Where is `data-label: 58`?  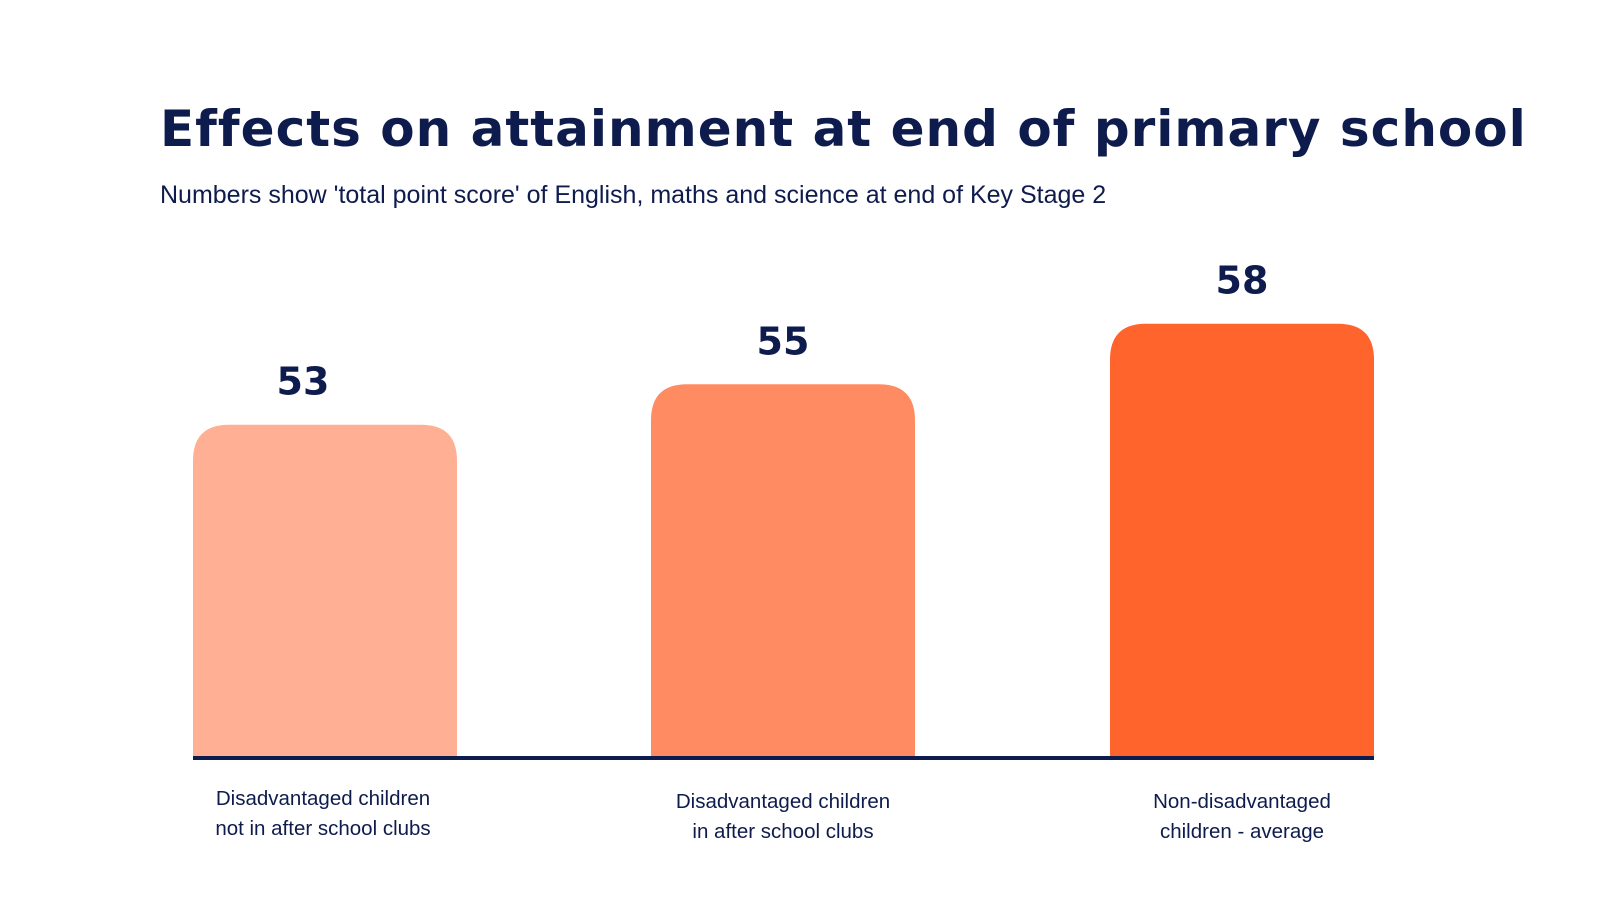
data-label: 58 is located at coordinates (1242, 281).